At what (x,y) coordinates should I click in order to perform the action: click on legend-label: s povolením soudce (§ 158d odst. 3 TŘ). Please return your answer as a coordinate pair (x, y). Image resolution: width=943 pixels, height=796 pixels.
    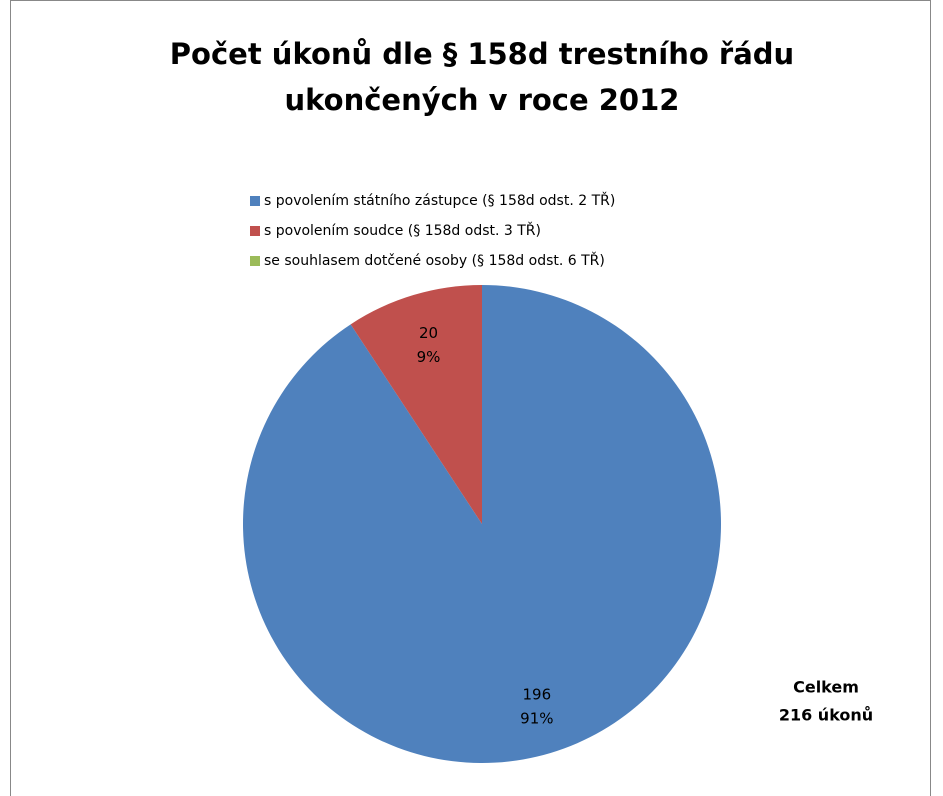
    Looking at the image, I should click on (402, 230).